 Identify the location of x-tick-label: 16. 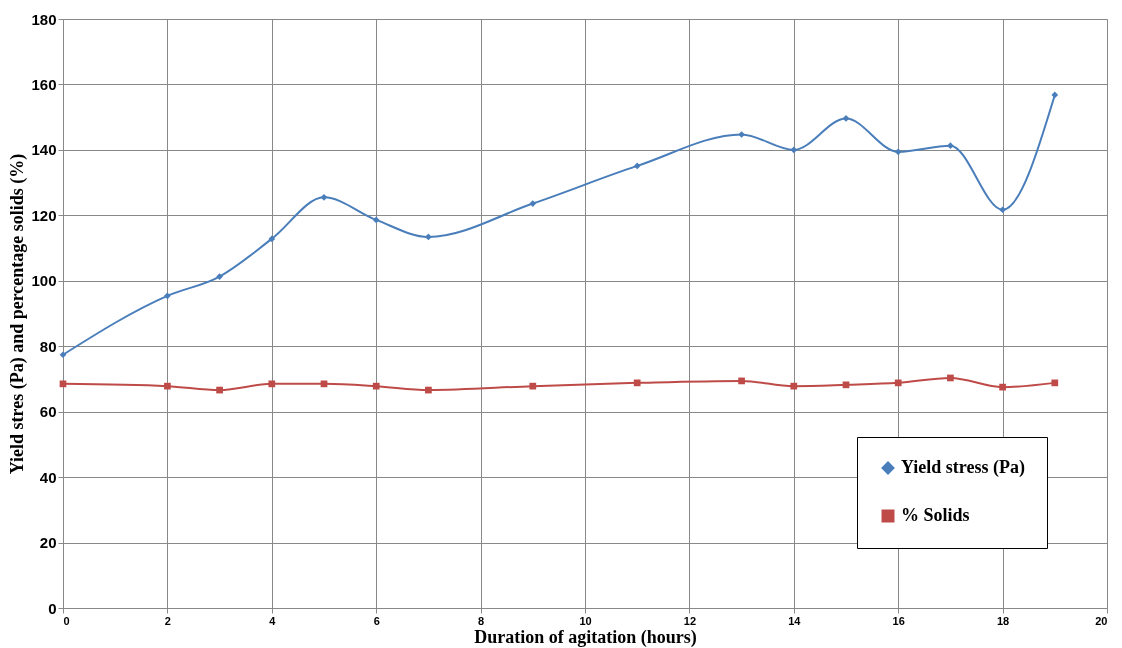
(898, 620).